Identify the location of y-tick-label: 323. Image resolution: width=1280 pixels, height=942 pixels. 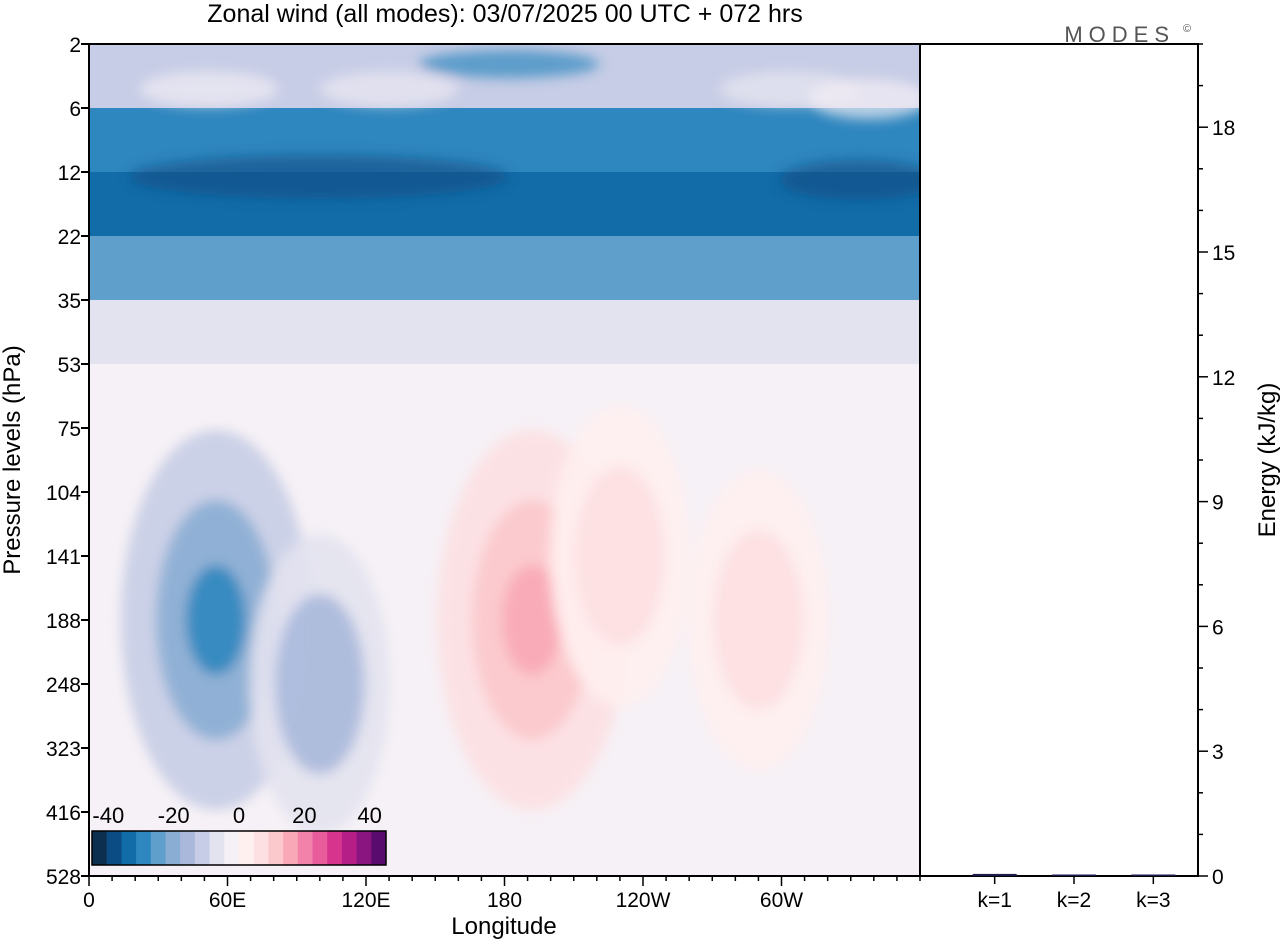
(63, 749).